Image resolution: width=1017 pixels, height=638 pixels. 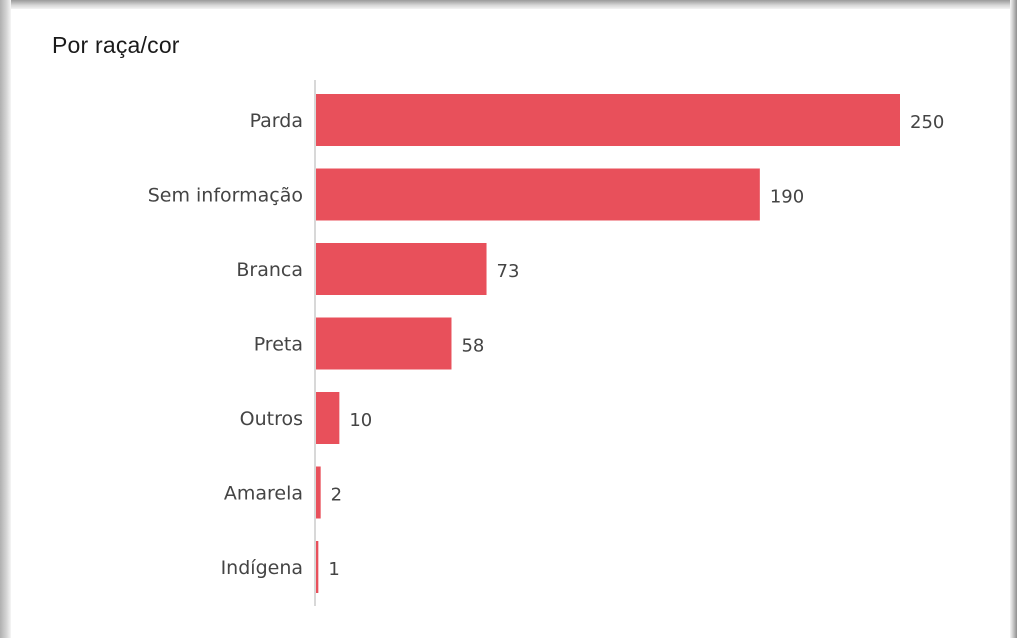 What do you see at coordinates (278, 345) in the screenshot?
I see `category-label: Preta` at bounding box center [278, 345].